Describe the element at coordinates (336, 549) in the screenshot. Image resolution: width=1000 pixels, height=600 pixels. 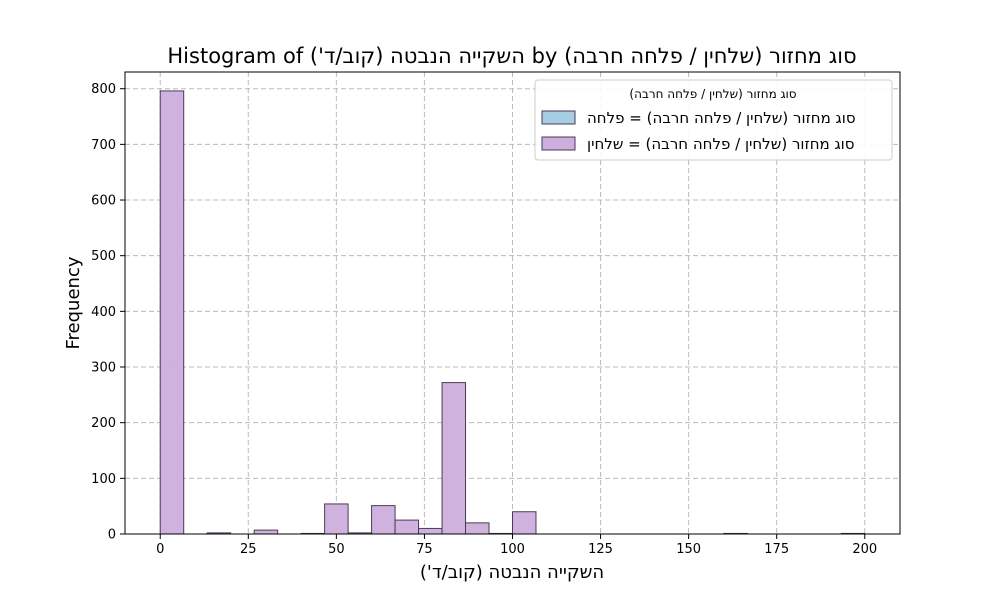
I see `x-tick-label: 50` at that location.